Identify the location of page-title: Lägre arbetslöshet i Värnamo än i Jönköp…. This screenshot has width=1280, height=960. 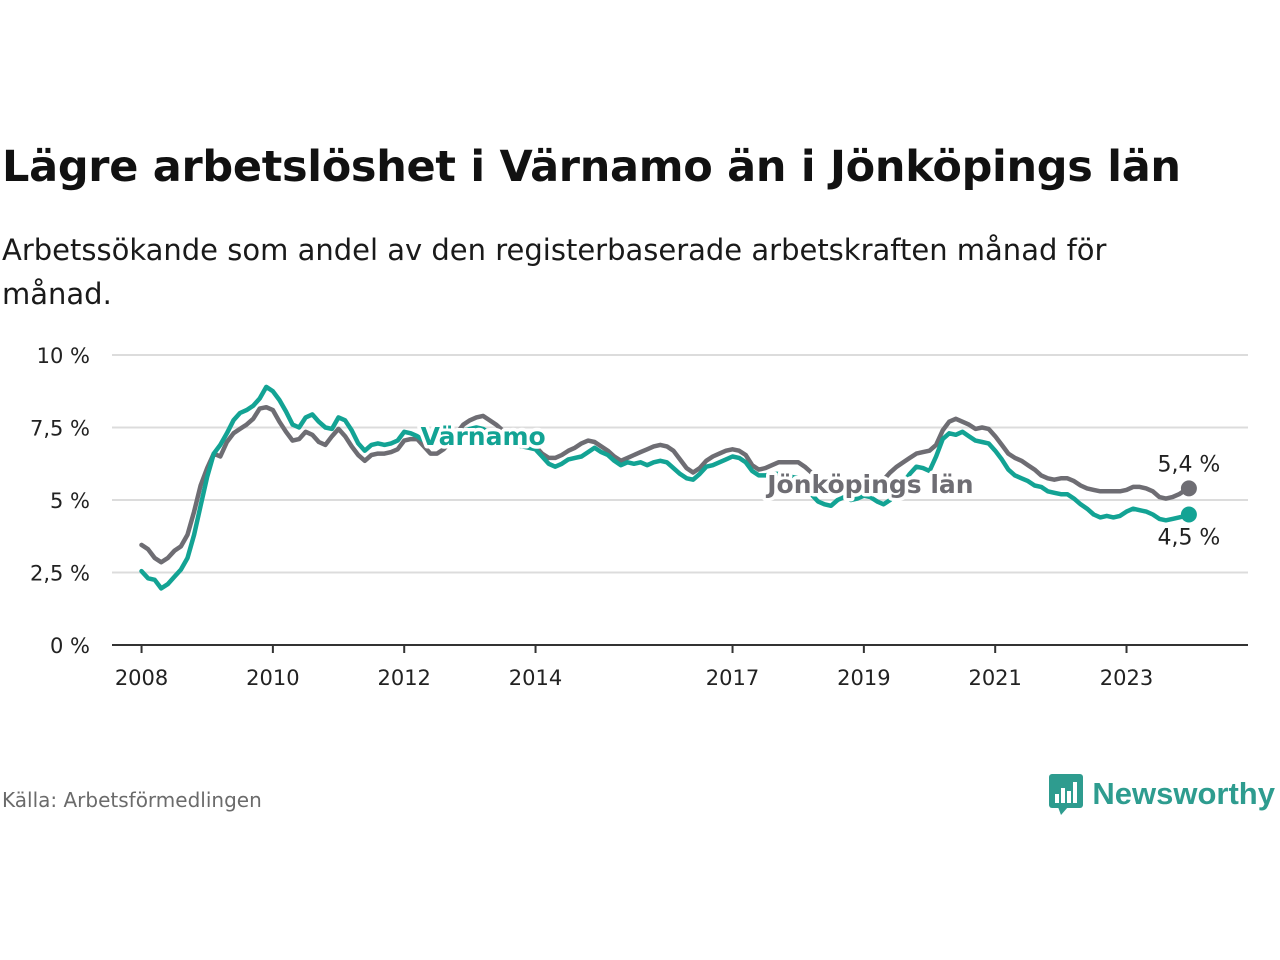
(591, 167).